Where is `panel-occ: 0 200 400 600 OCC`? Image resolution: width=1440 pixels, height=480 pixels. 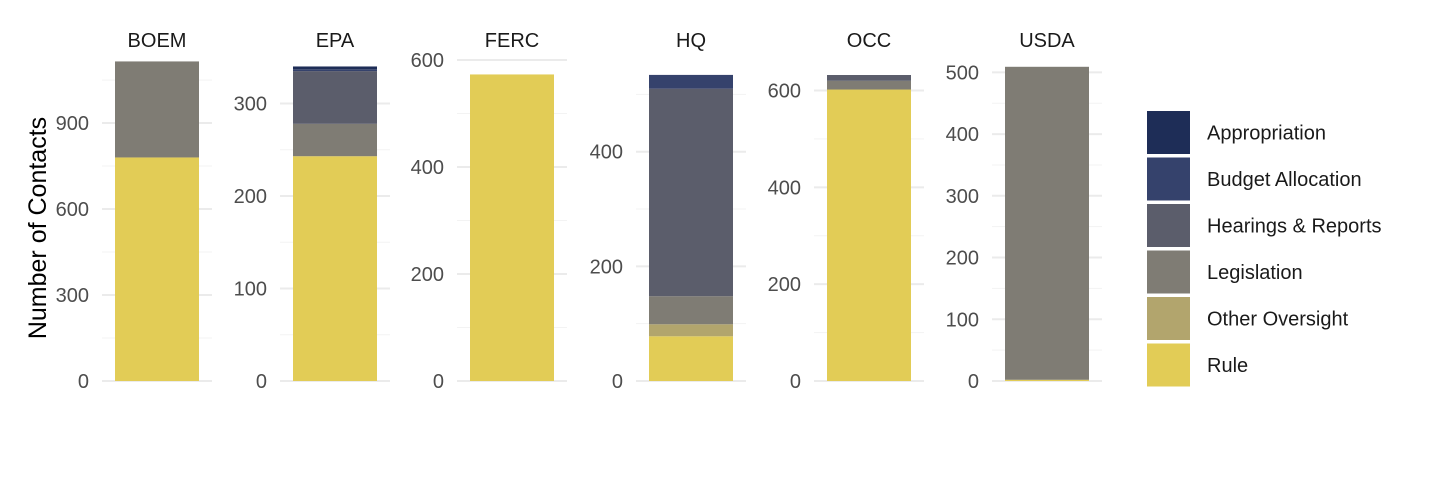 panel-occ: 0 200 400 600 OCC is located at coordinates (846, 211).